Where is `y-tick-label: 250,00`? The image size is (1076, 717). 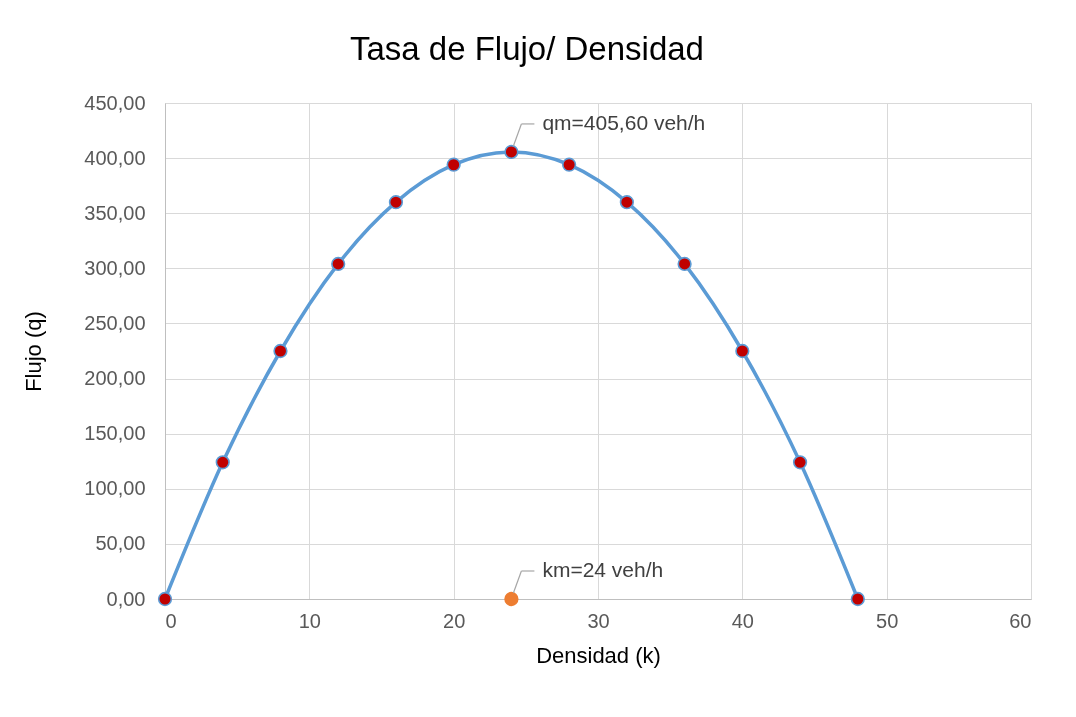
y-tick-label: 250,00 is located at coordinates (115, 322).